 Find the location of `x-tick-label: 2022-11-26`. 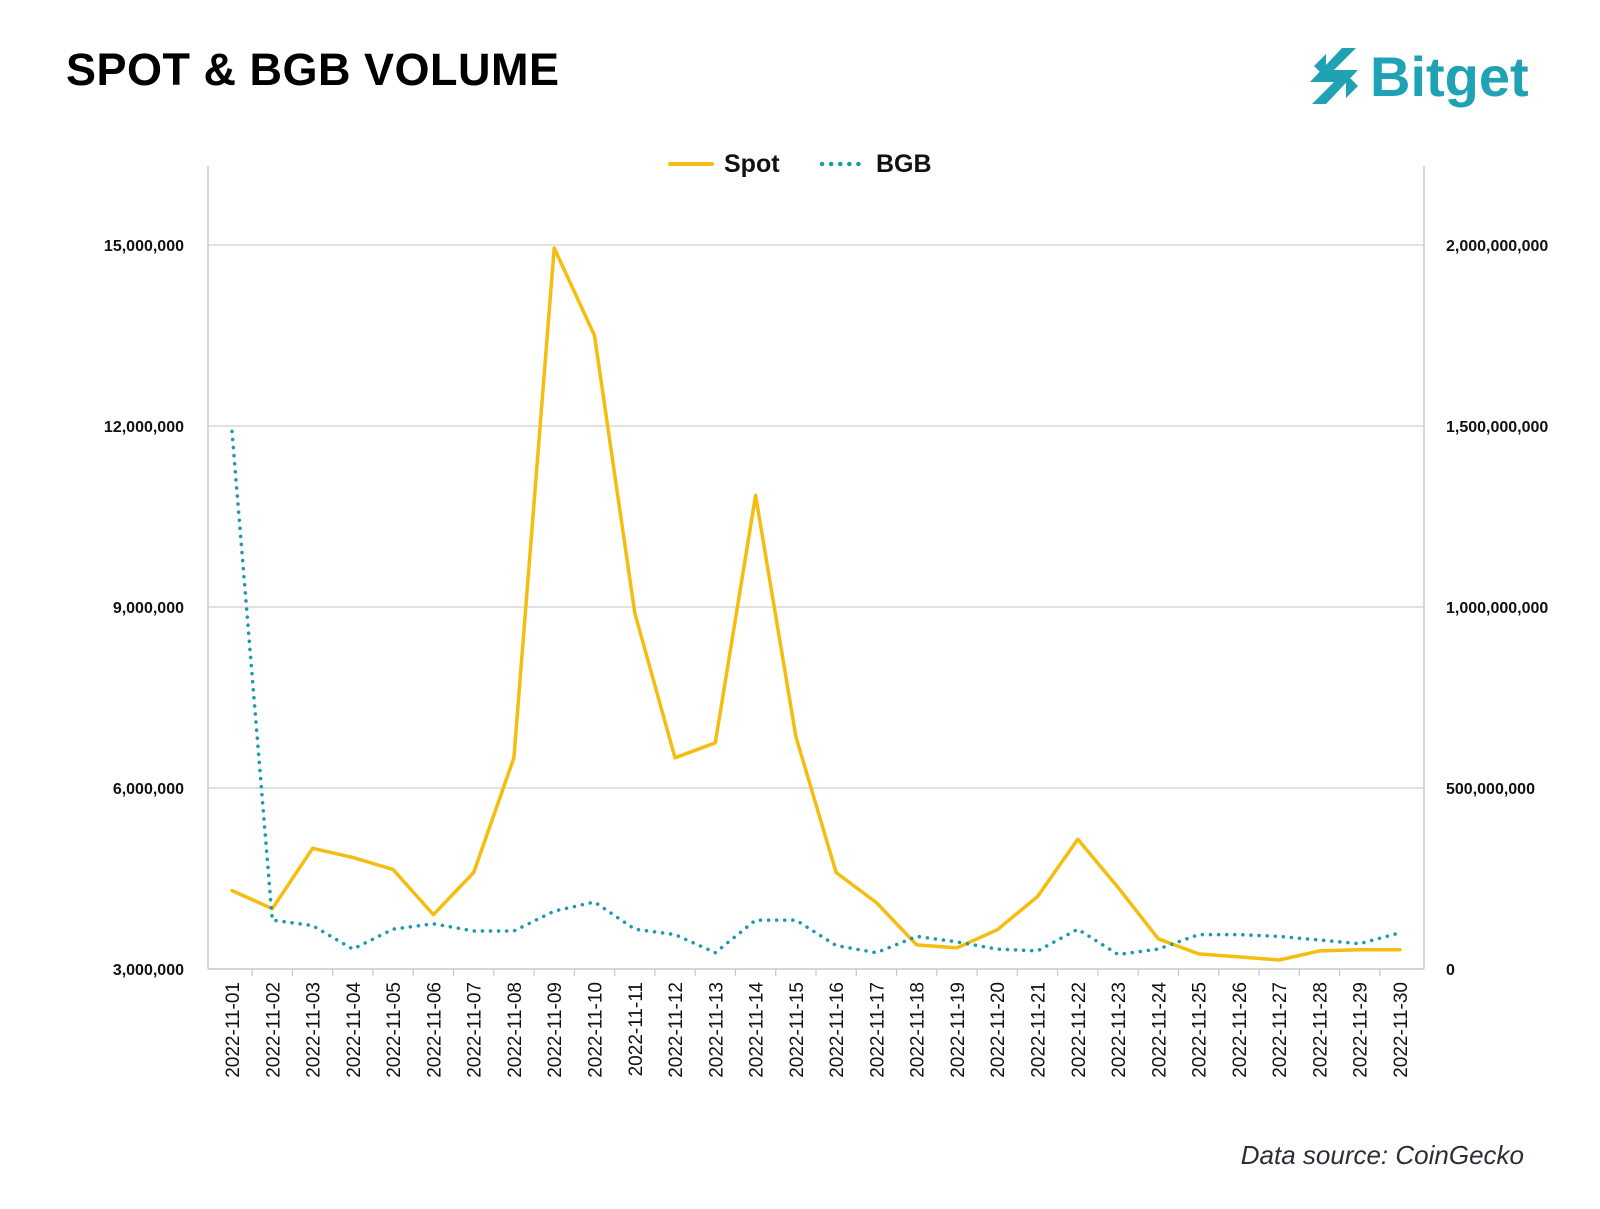

x-tick-label: 2022-11-26 is located at coordinates (1240, 1030).